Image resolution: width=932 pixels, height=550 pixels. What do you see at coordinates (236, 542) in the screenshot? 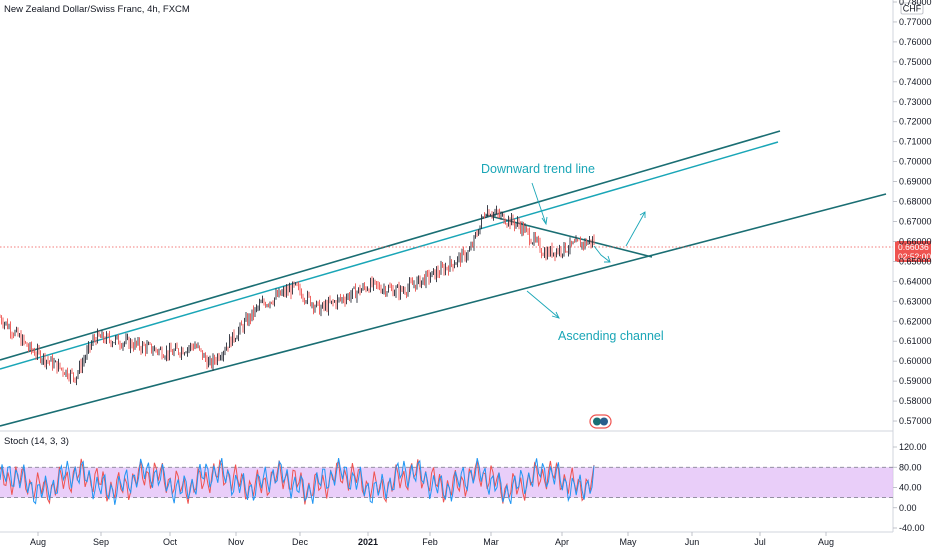
I see `time-tick-label: Nov` at bounding box center [236, 542].